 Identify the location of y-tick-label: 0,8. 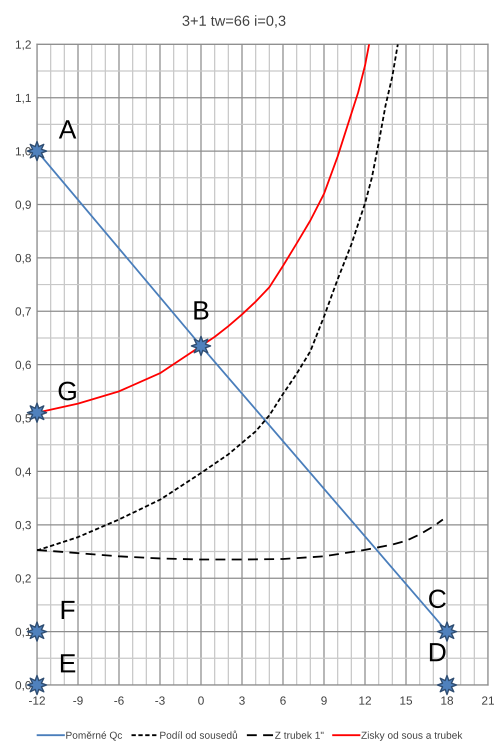
(23, 259).